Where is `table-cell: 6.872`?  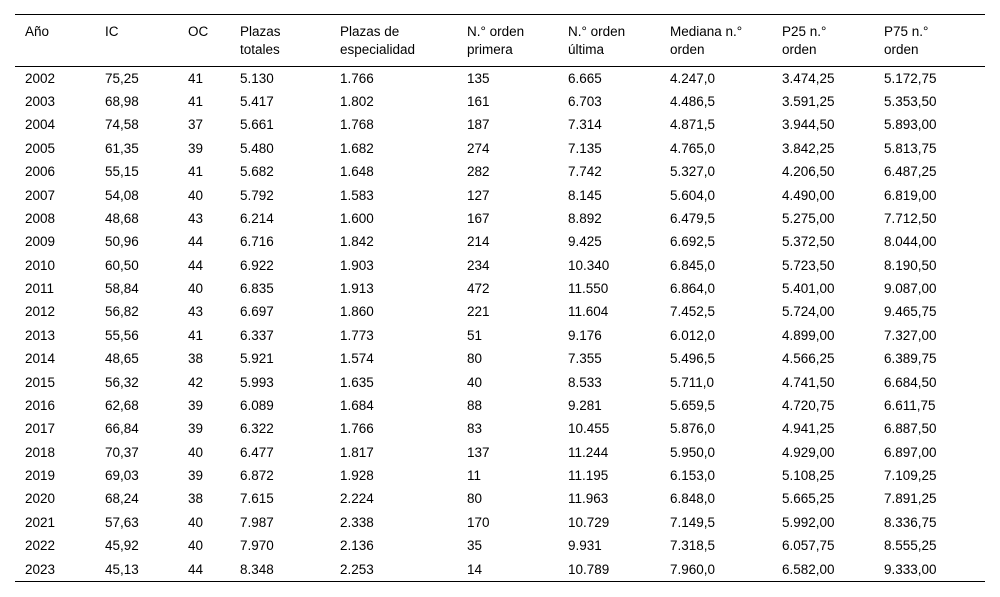 table-cell: 6.872 is located at coordinates (257, 476).